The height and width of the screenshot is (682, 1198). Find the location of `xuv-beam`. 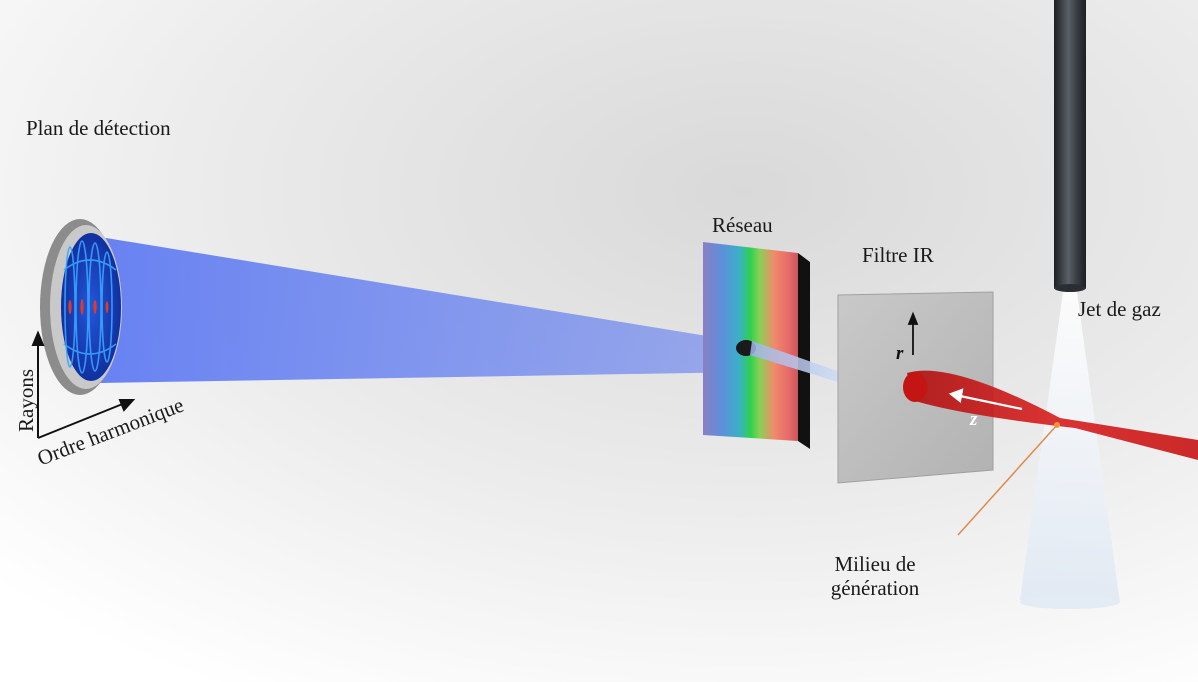

xuv-beam is located at coordinates (425, 310).